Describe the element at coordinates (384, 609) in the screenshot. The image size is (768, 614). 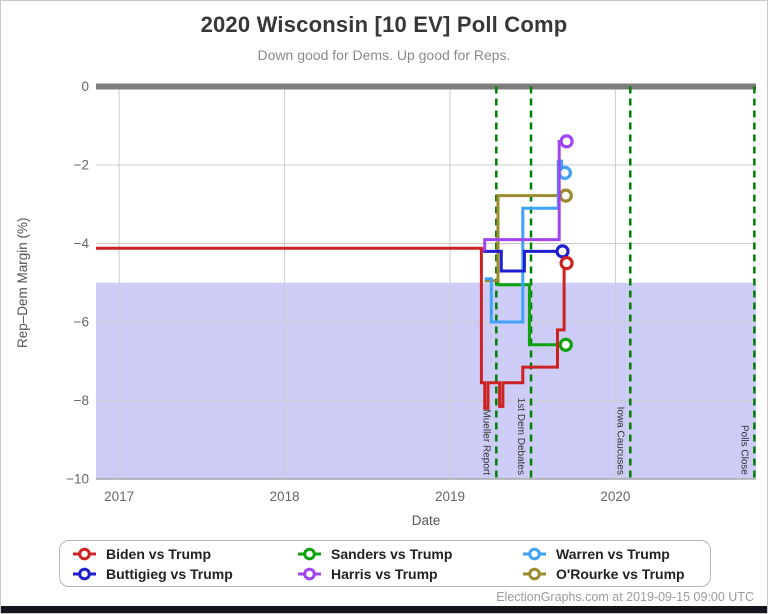
I see `bottom-bar` at that location.